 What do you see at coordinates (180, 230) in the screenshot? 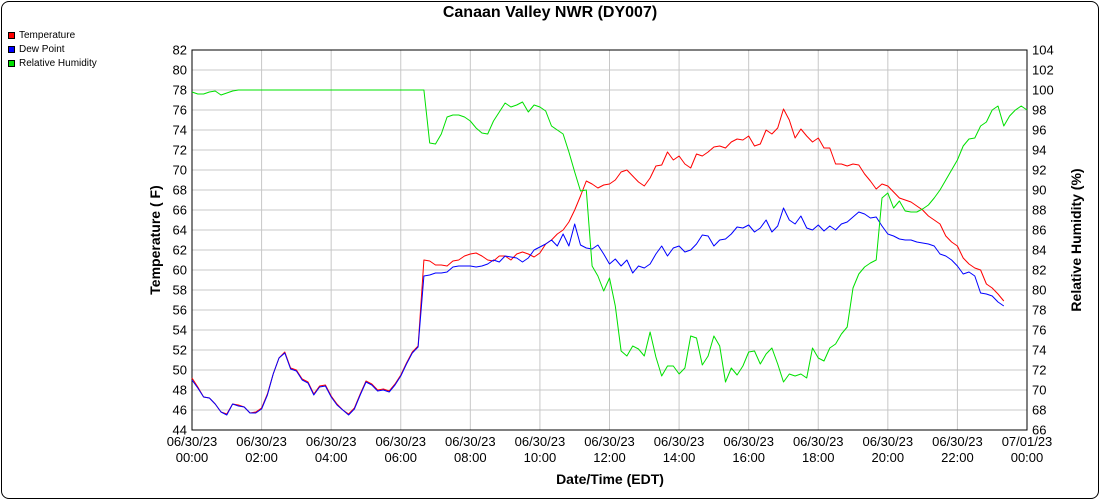
I see `y-tick-label: 64` at bounding box center [180, 230].